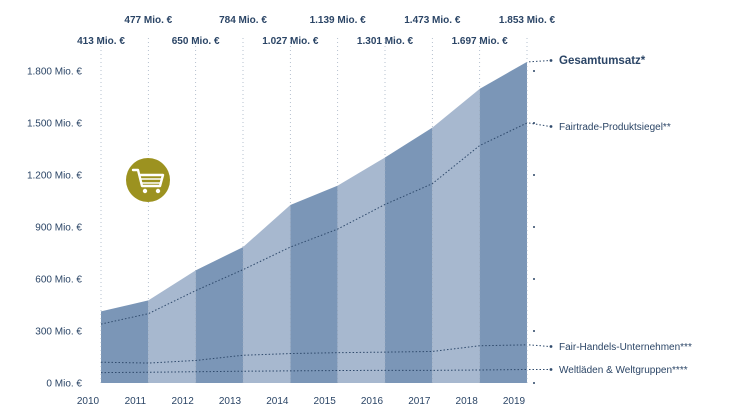  Describe the element at coordinates (148, 180) in the screenshot. I see `shopping-cart-icon` at that location.